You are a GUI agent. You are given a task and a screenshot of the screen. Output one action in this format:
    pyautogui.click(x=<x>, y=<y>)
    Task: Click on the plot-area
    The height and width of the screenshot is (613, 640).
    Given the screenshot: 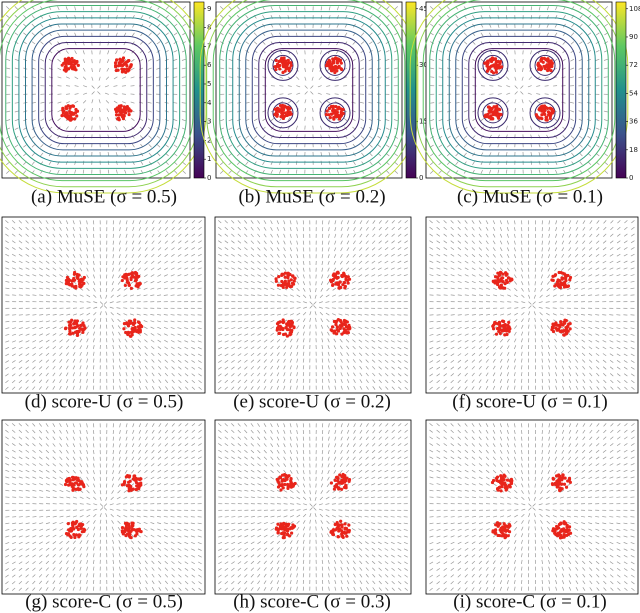 What is the action you would take?
    pyautogui.click(x=103, y=305)
    